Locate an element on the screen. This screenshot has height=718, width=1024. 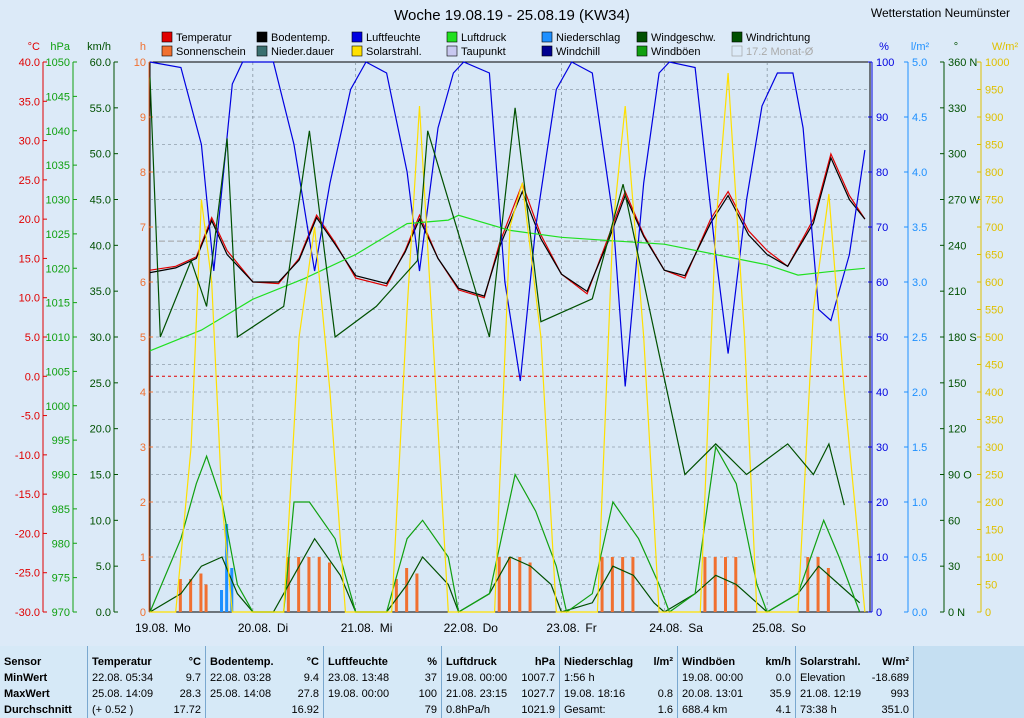
stats-row-label: Durchschnitt is located at coordinates (38, 710).